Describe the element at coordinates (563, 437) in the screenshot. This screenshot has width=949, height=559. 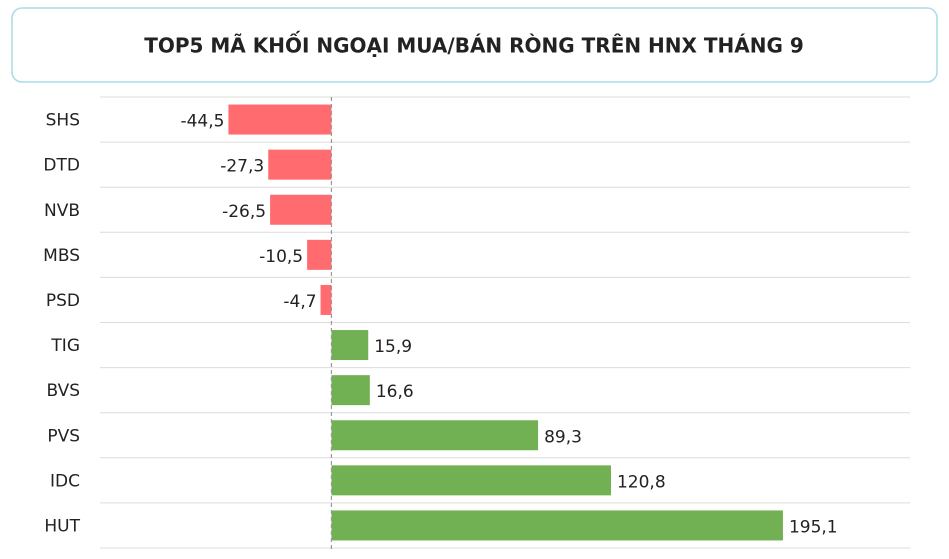
I see `value-label: 89,3` at that location.